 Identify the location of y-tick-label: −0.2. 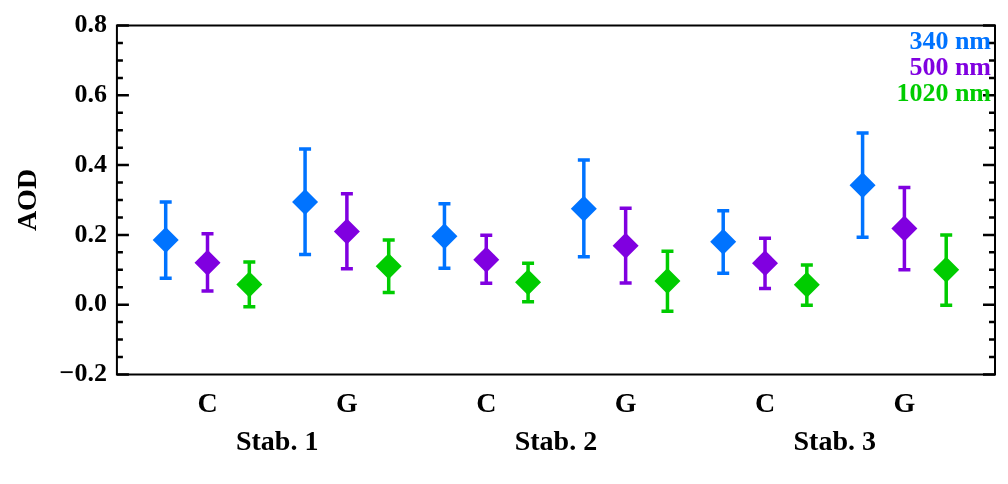
(83, 373).